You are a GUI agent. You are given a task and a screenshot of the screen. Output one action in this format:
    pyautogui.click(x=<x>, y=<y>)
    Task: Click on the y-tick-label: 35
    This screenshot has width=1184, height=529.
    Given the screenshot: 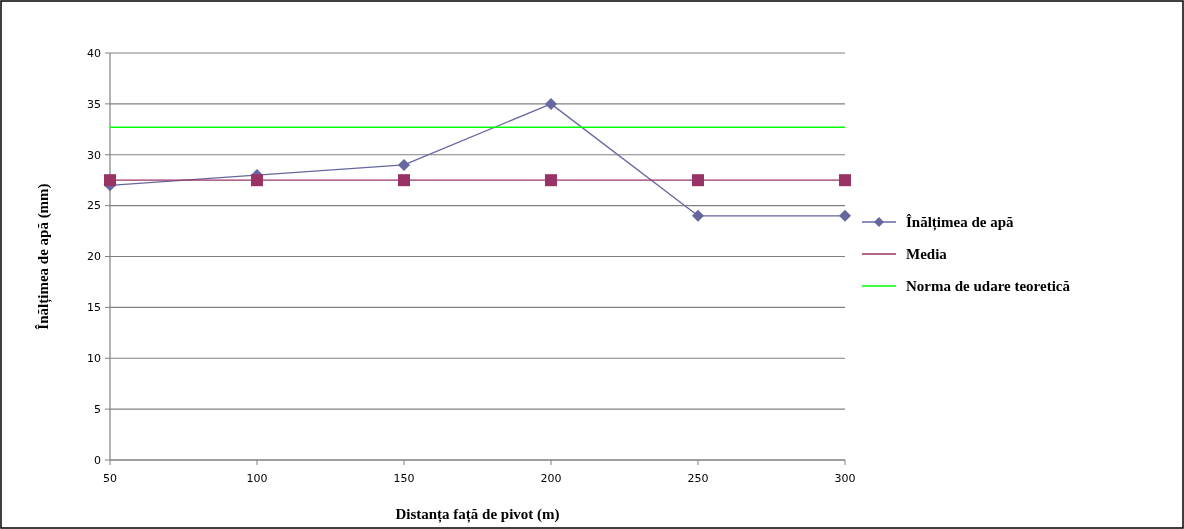 What is the action you would take?
    pyautogui.click(x=94, y=104)
    